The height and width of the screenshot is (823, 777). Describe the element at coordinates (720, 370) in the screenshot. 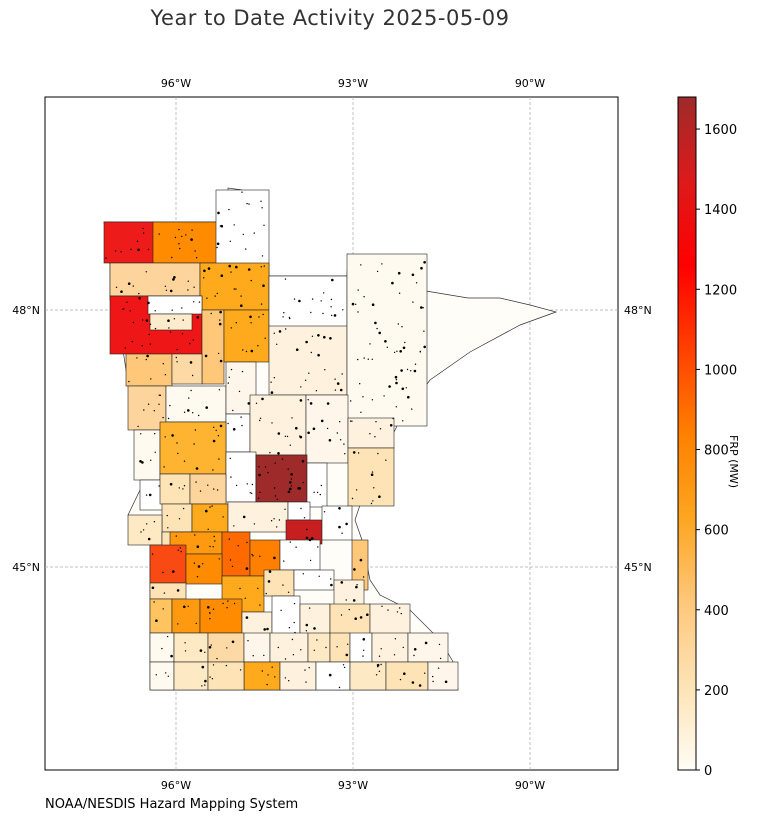

I see `colorbar-tick-label: 1000` at that location.